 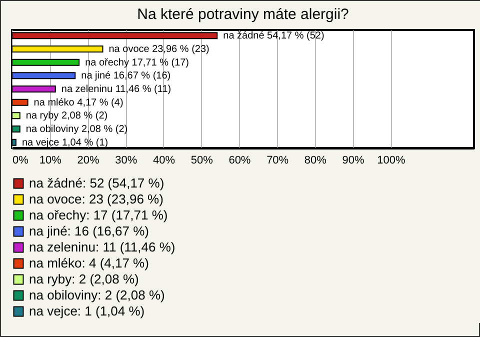 I want to click on data-label: na žádné 54,17 % (52), so click(x=273, y=36).